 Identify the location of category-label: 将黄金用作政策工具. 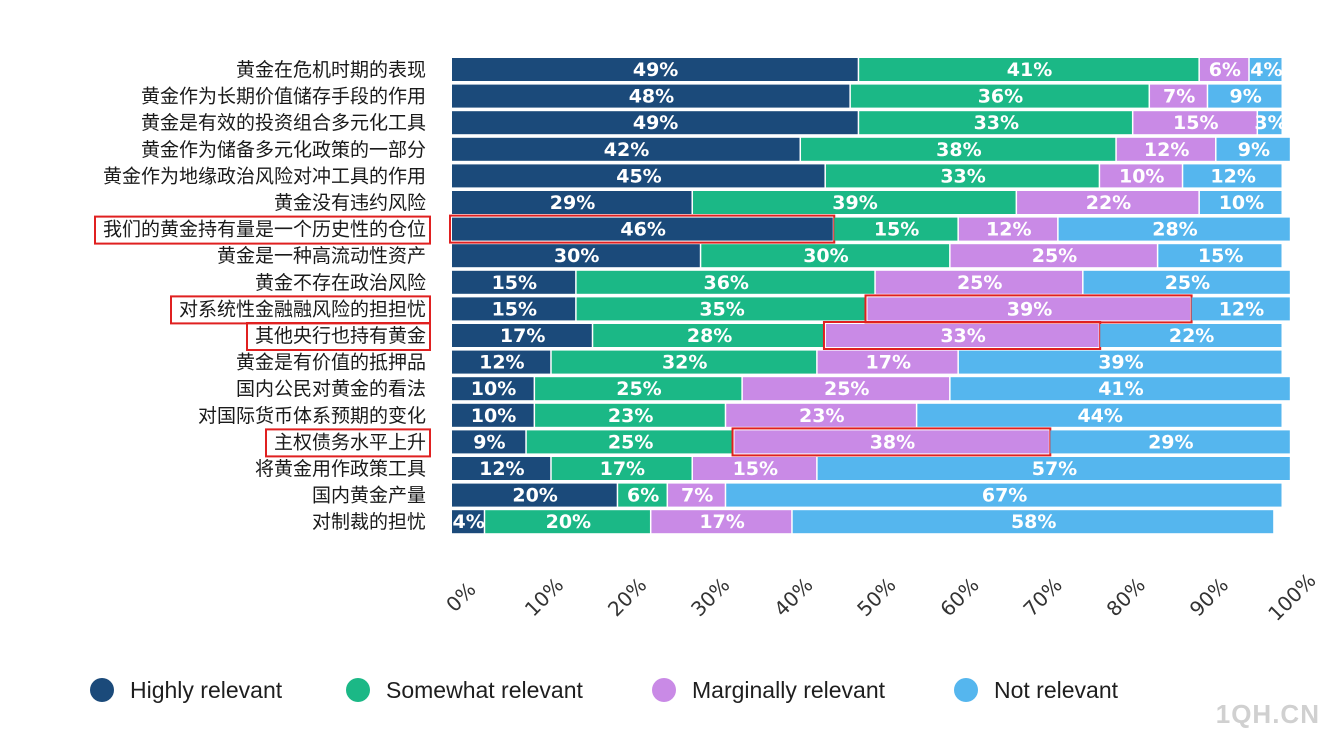
(340, 469).